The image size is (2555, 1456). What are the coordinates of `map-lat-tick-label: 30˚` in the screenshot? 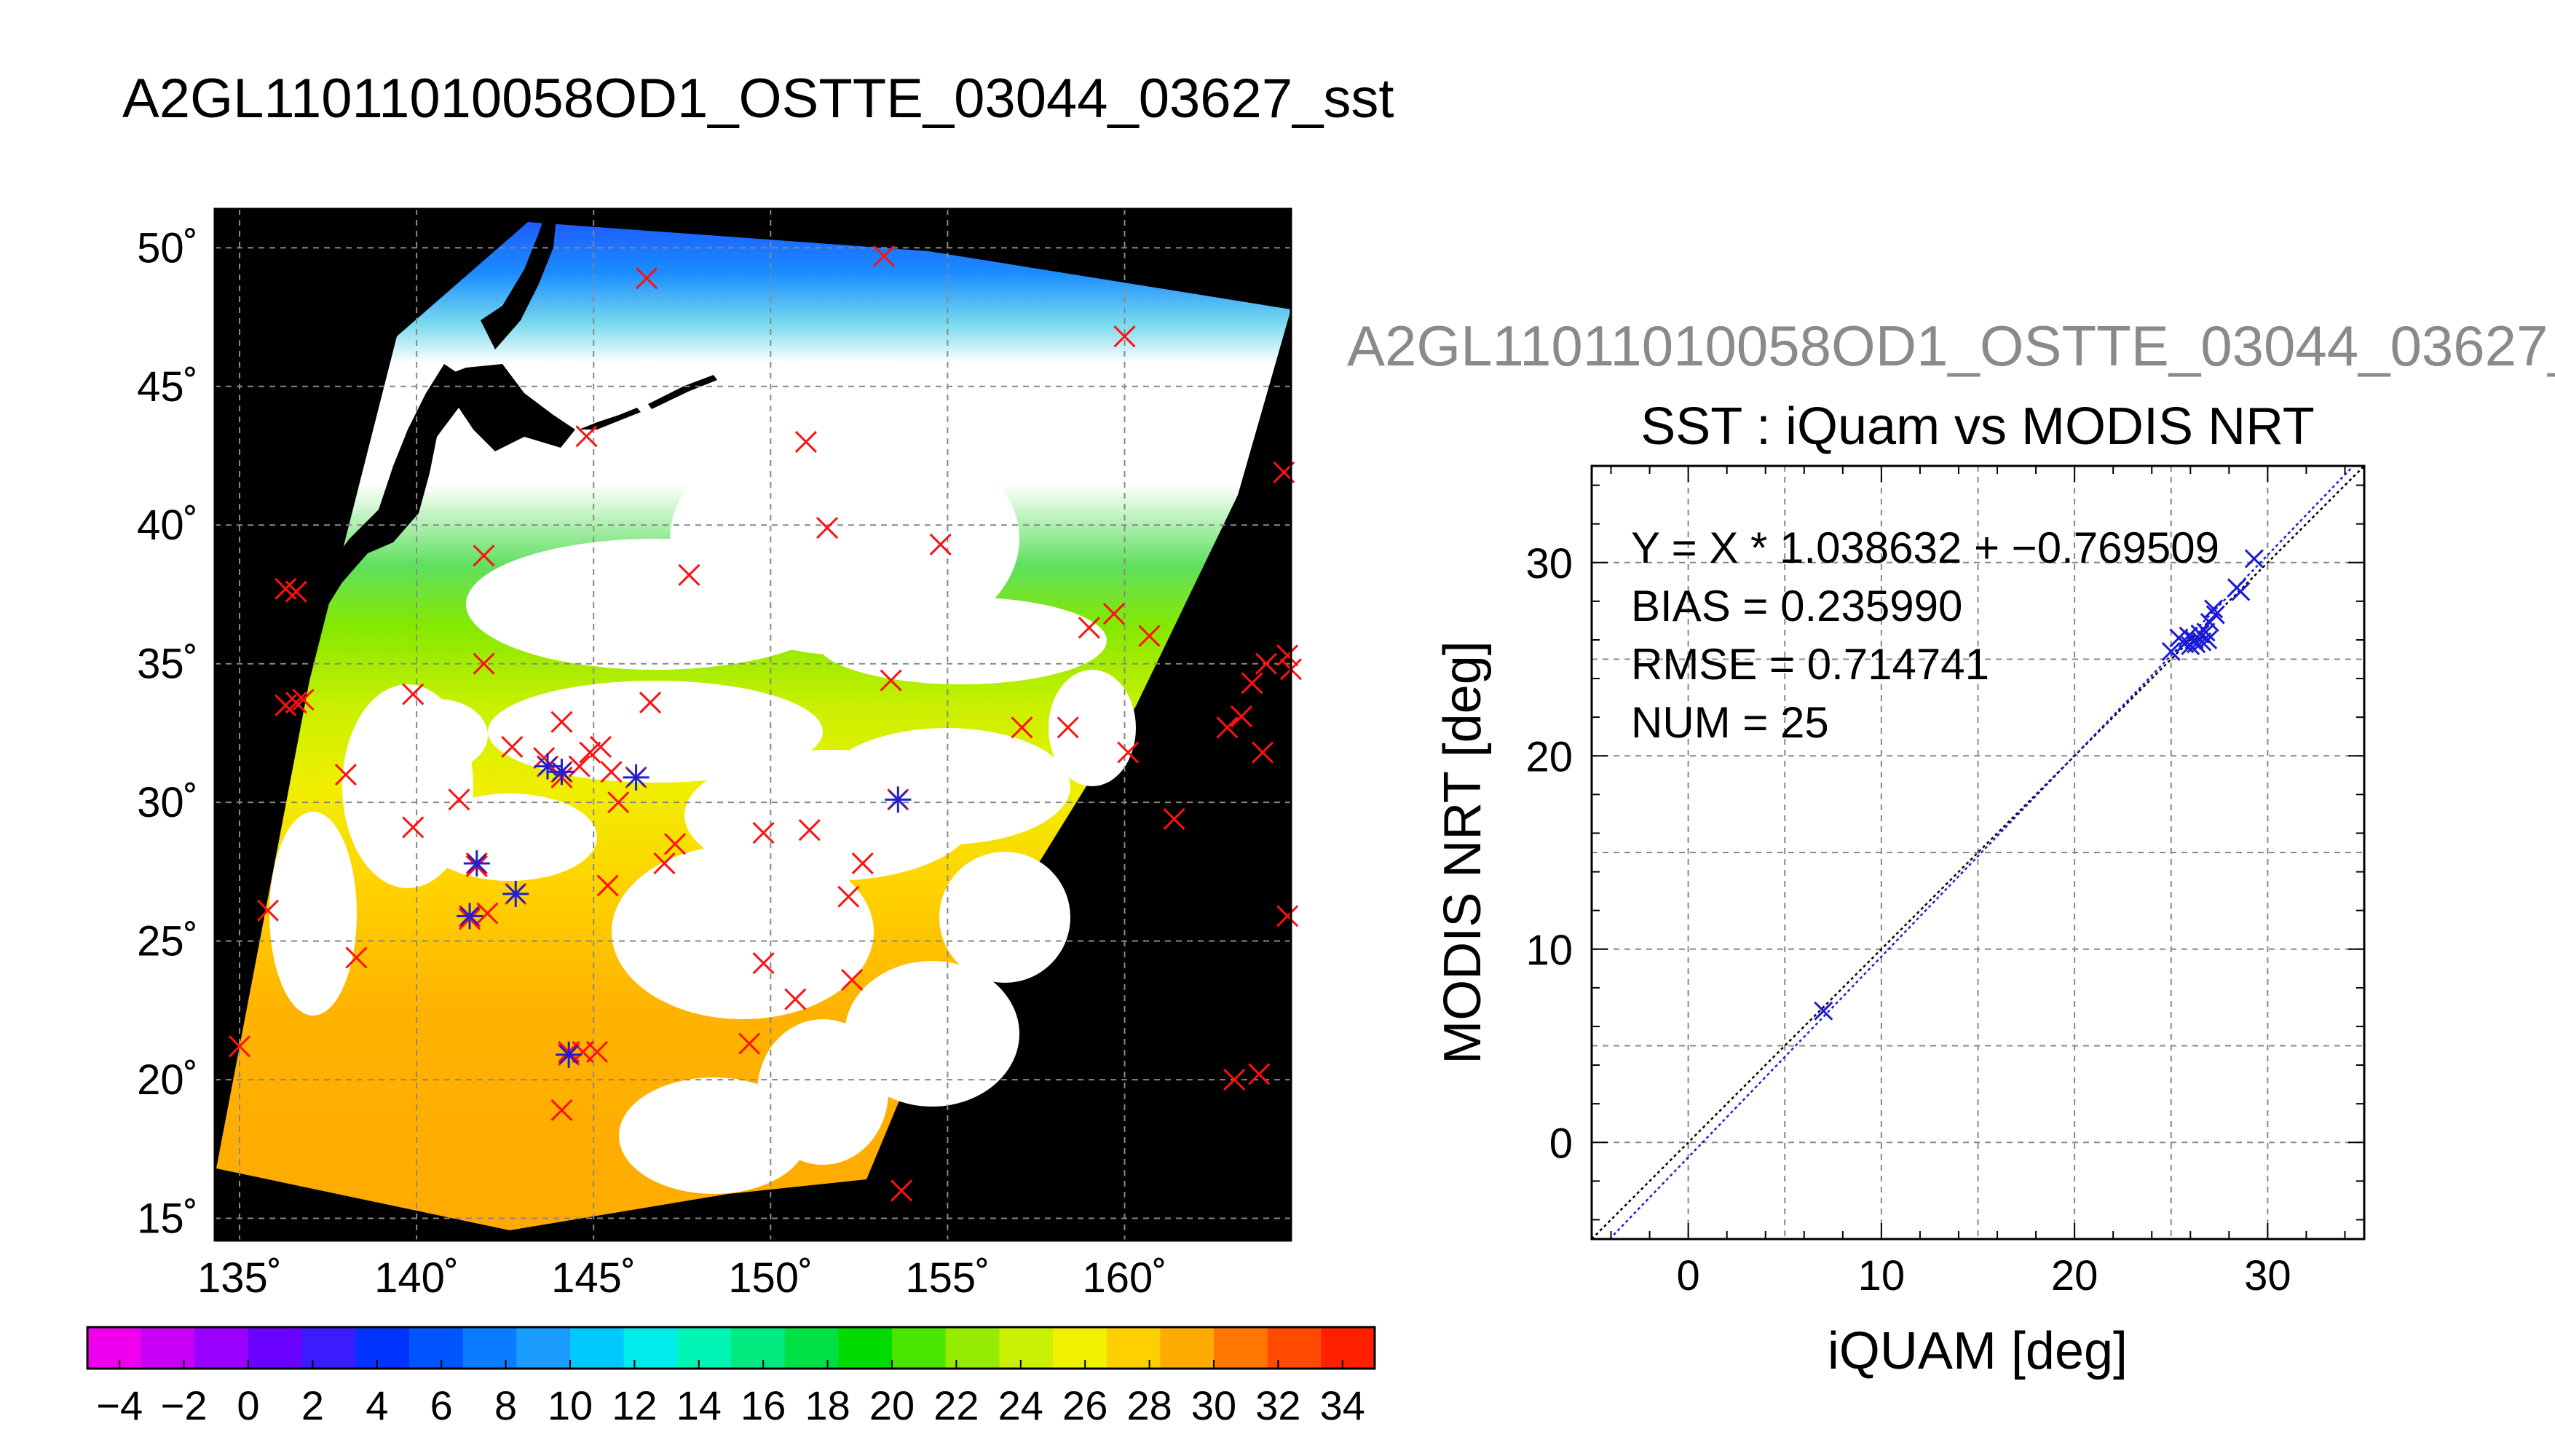 It's located at (167, 802).